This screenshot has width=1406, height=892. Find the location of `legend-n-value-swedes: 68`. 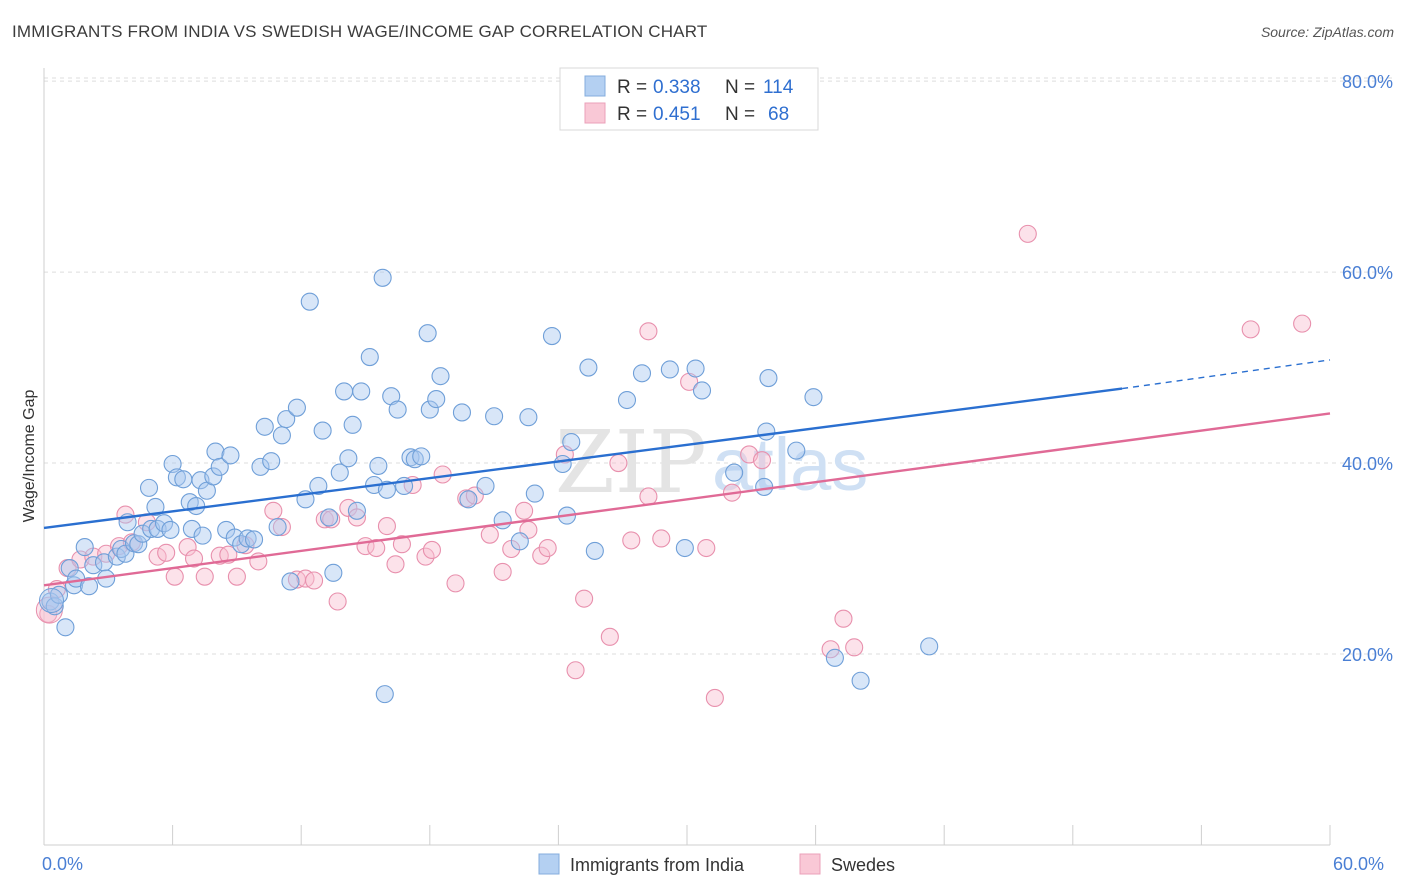

legend-n-value-swedes: 68 is located at coordinates (778, 114).